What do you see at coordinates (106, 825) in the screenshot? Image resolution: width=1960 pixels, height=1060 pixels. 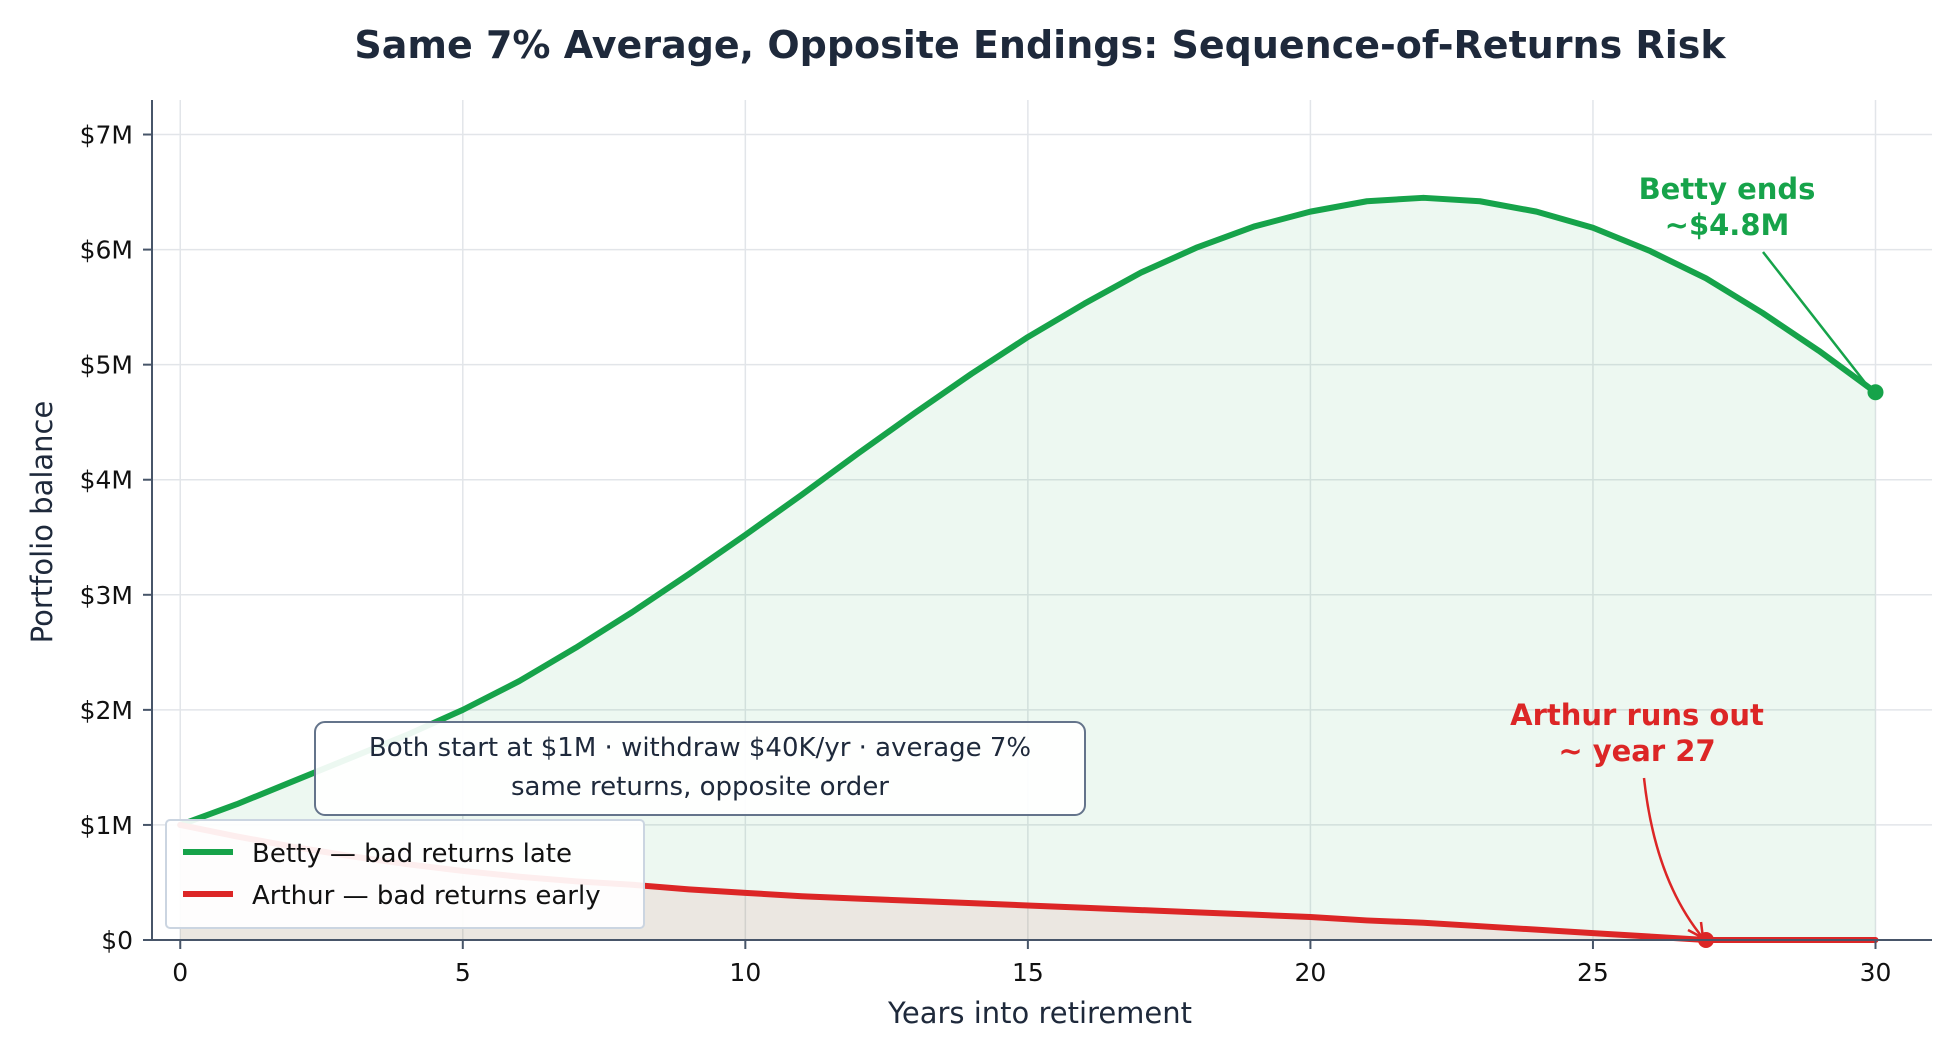 I see `y-tick-label: $1M` at bounding box center [106, 825].